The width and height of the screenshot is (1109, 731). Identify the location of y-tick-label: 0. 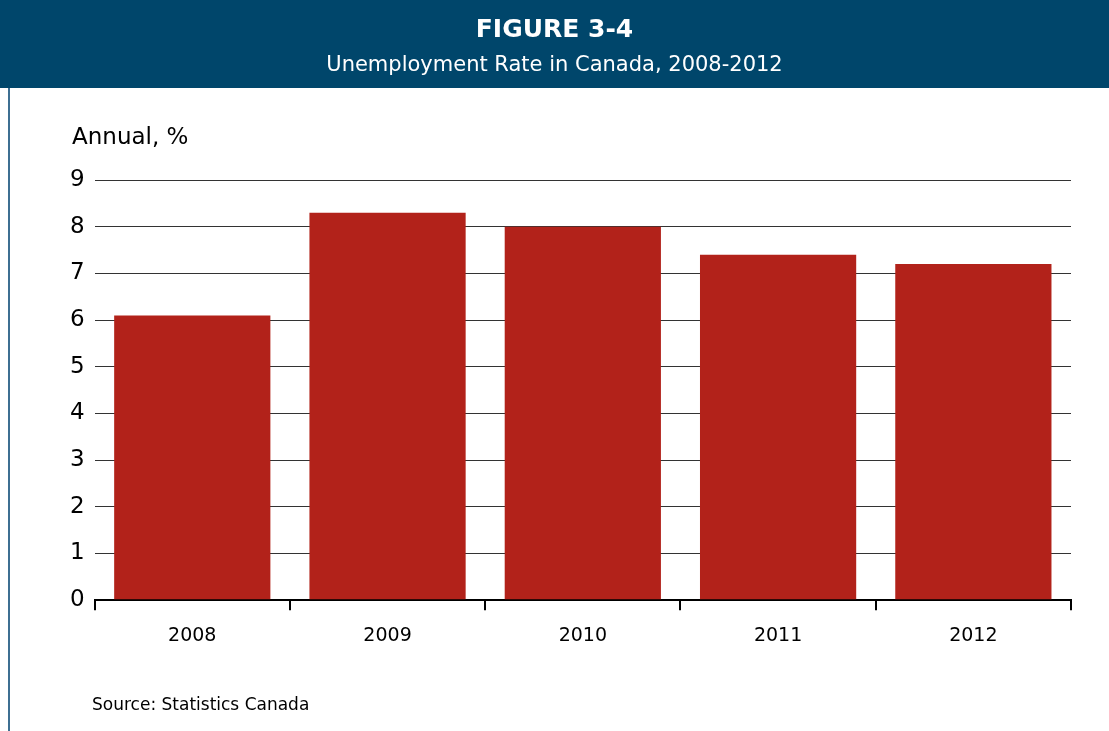
(77, 598).